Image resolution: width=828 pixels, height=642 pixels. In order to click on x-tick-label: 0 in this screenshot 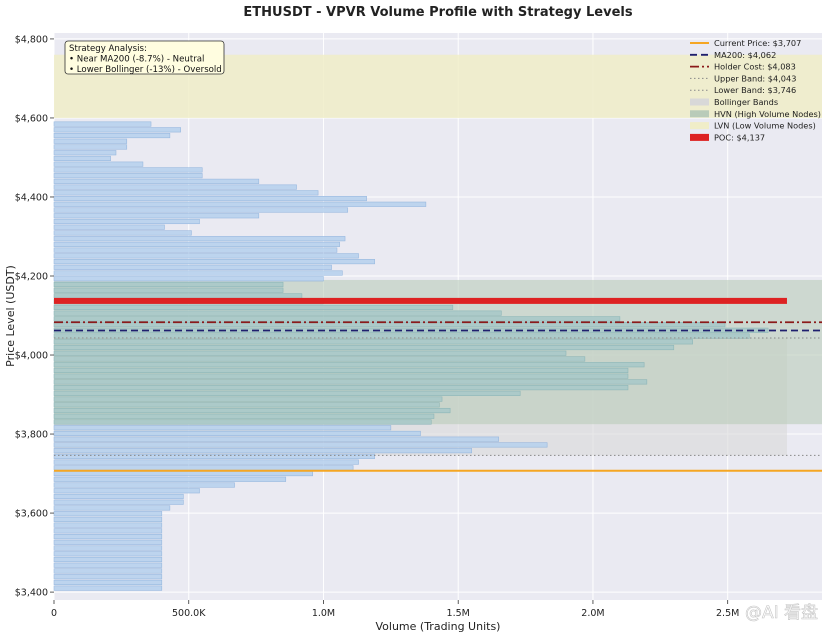, I will do `click(54, 613)`.